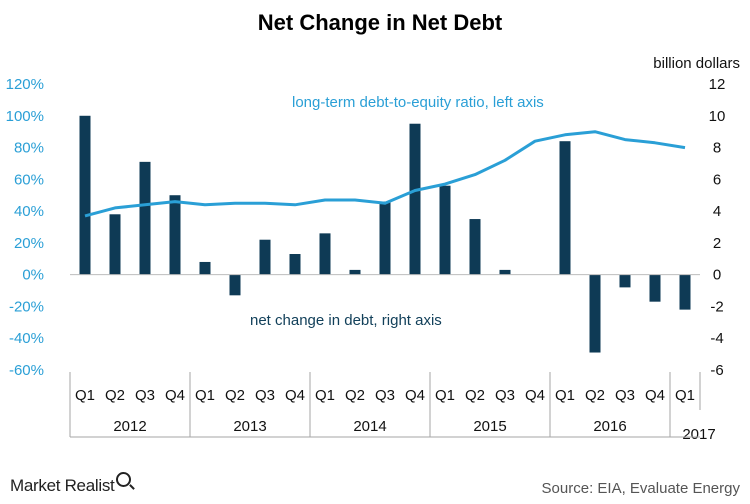  I want to click on right-tick-label: 8, so click(717, 148).